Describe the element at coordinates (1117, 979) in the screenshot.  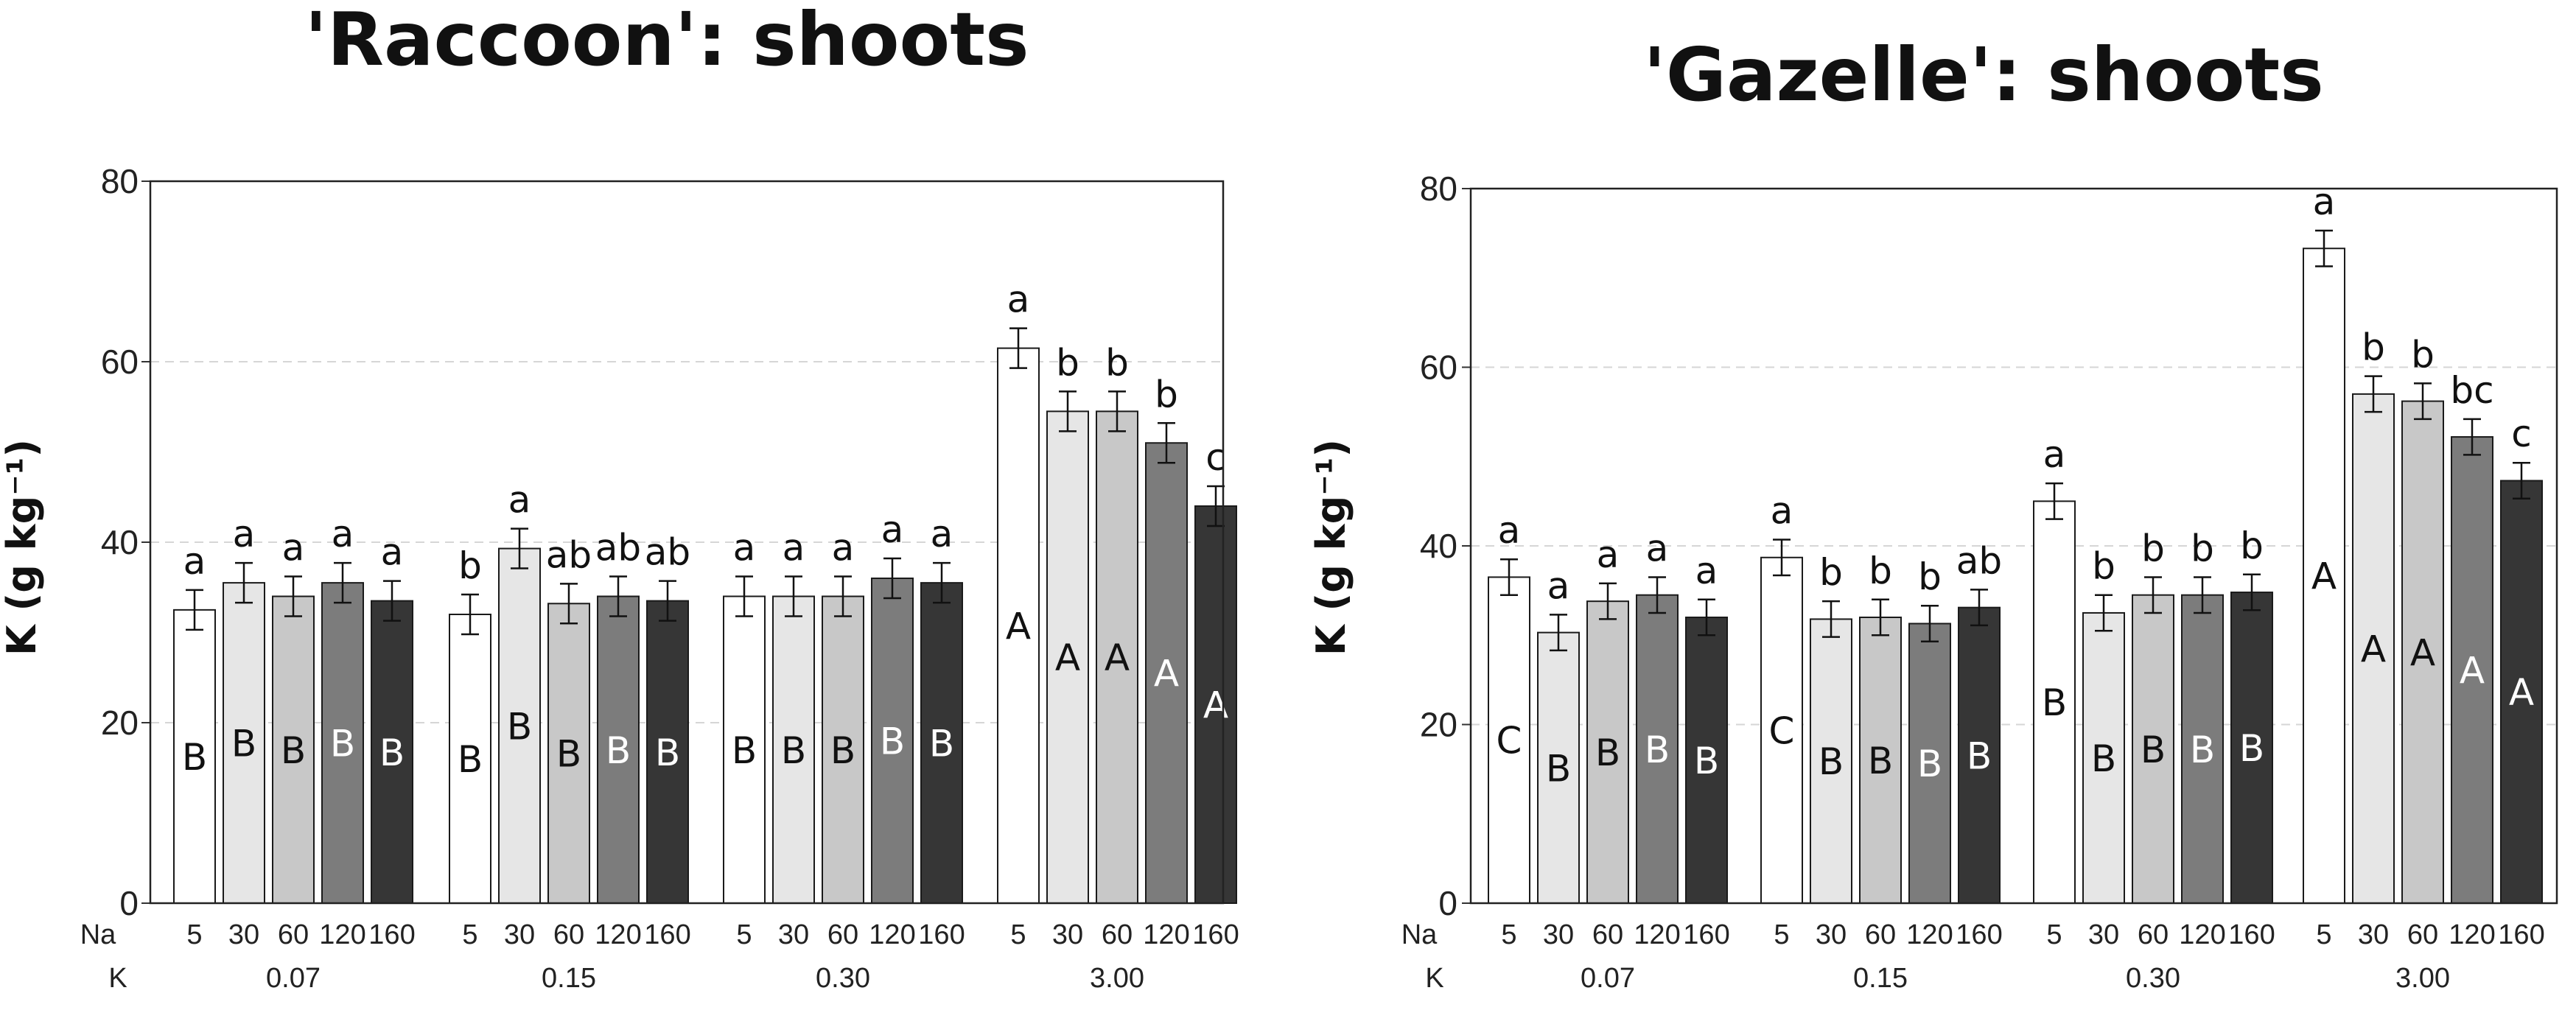
I see `x-k-group-label: 3.00` at that location.